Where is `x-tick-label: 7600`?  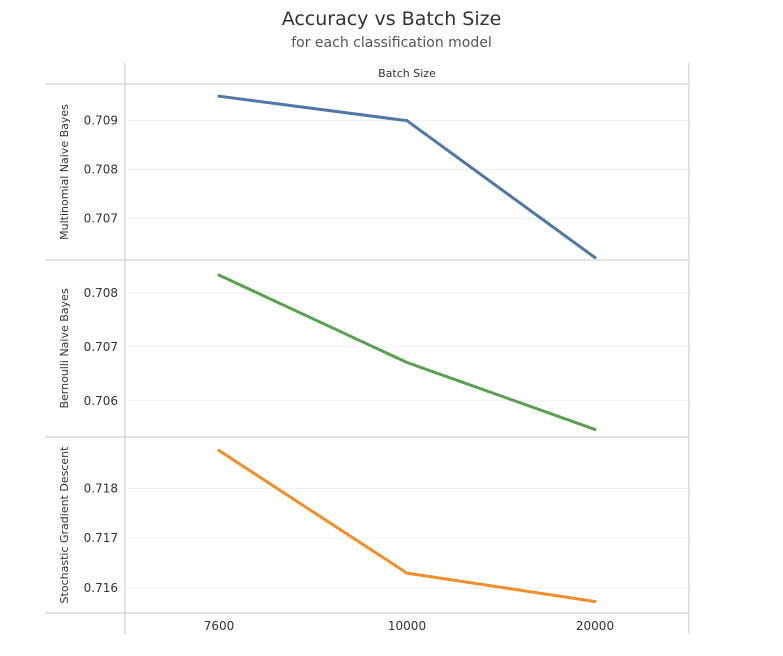 x-tick-label: 7600 is located at coordinates (219, 626).